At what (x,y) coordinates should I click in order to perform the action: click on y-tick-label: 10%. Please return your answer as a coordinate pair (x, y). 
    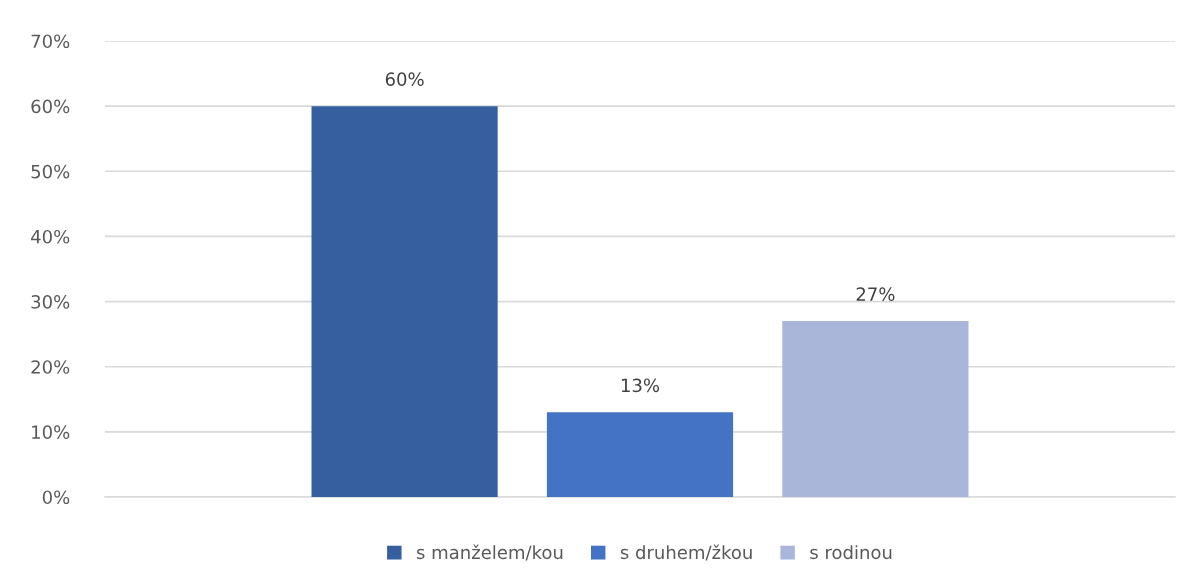
    Looking at the image, I should click on (51, 432).